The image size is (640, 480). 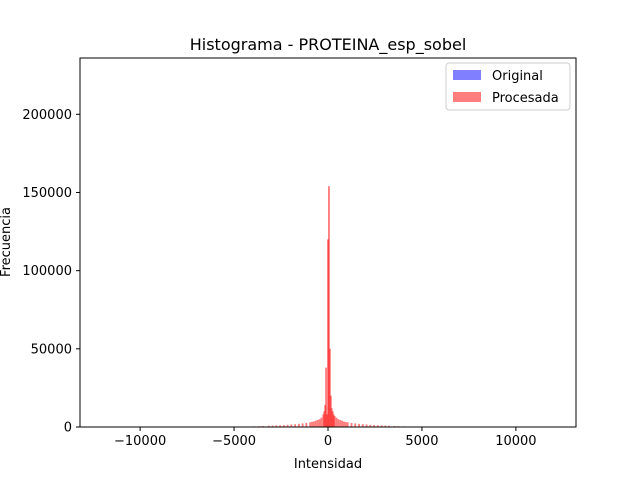 I want to click on x-axis-label: Intensidad, so click(x=328, y=464).